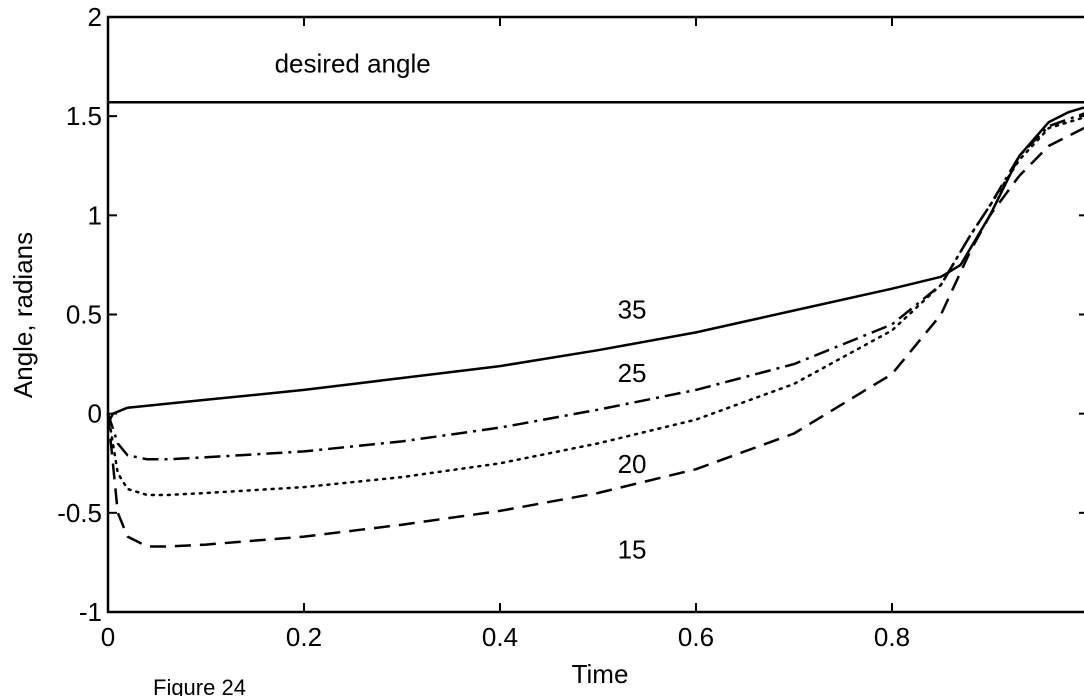 The image size is (1084, 696). Describe the element at coordinates (95, 215) in the screenshot. I see `y-tick-label: 1` at that location.